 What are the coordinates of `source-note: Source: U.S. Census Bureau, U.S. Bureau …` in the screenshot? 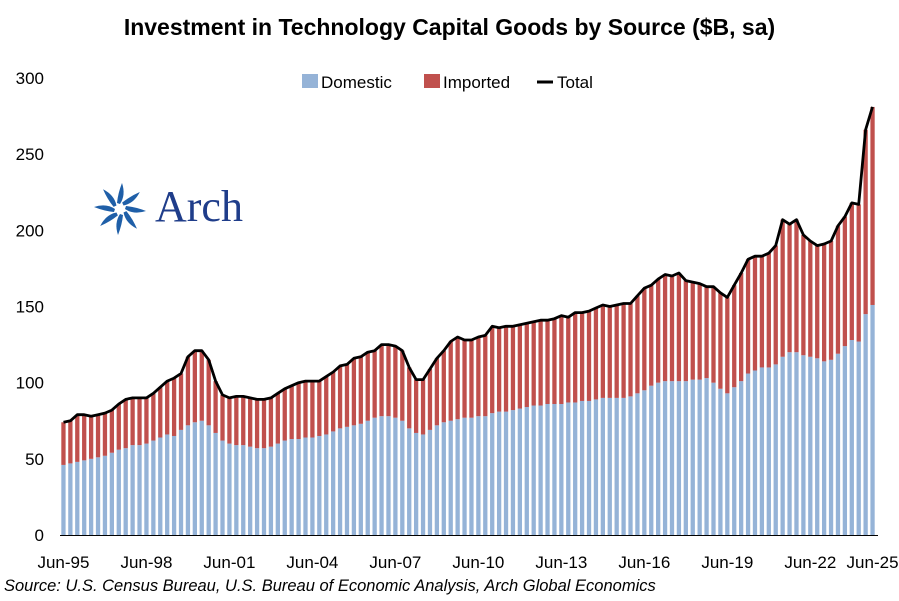 It's located at (330, 586).